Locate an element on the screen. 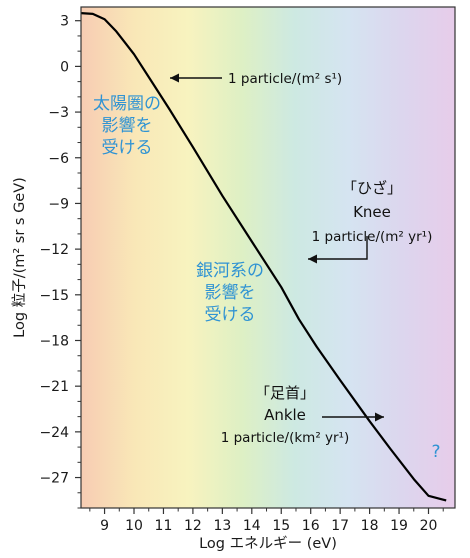 The height and width of the screenshot is (558, 470). y-tick-label: −27 is located at coordinates (54, 479).